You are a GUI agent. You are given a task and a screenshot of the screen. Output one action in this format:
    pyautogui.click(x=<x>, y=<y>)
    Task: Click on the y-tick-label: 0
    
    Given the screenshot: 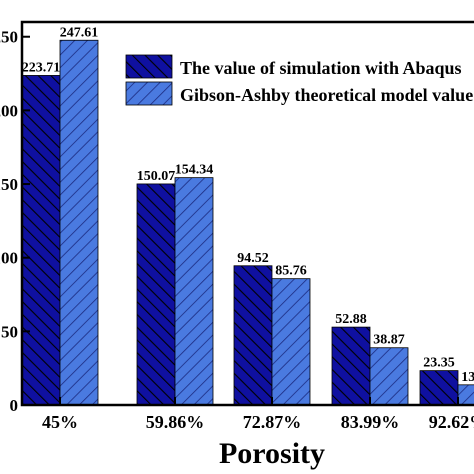 What is the action you would take?
    pyautogui.click(x=14, y=405)
    